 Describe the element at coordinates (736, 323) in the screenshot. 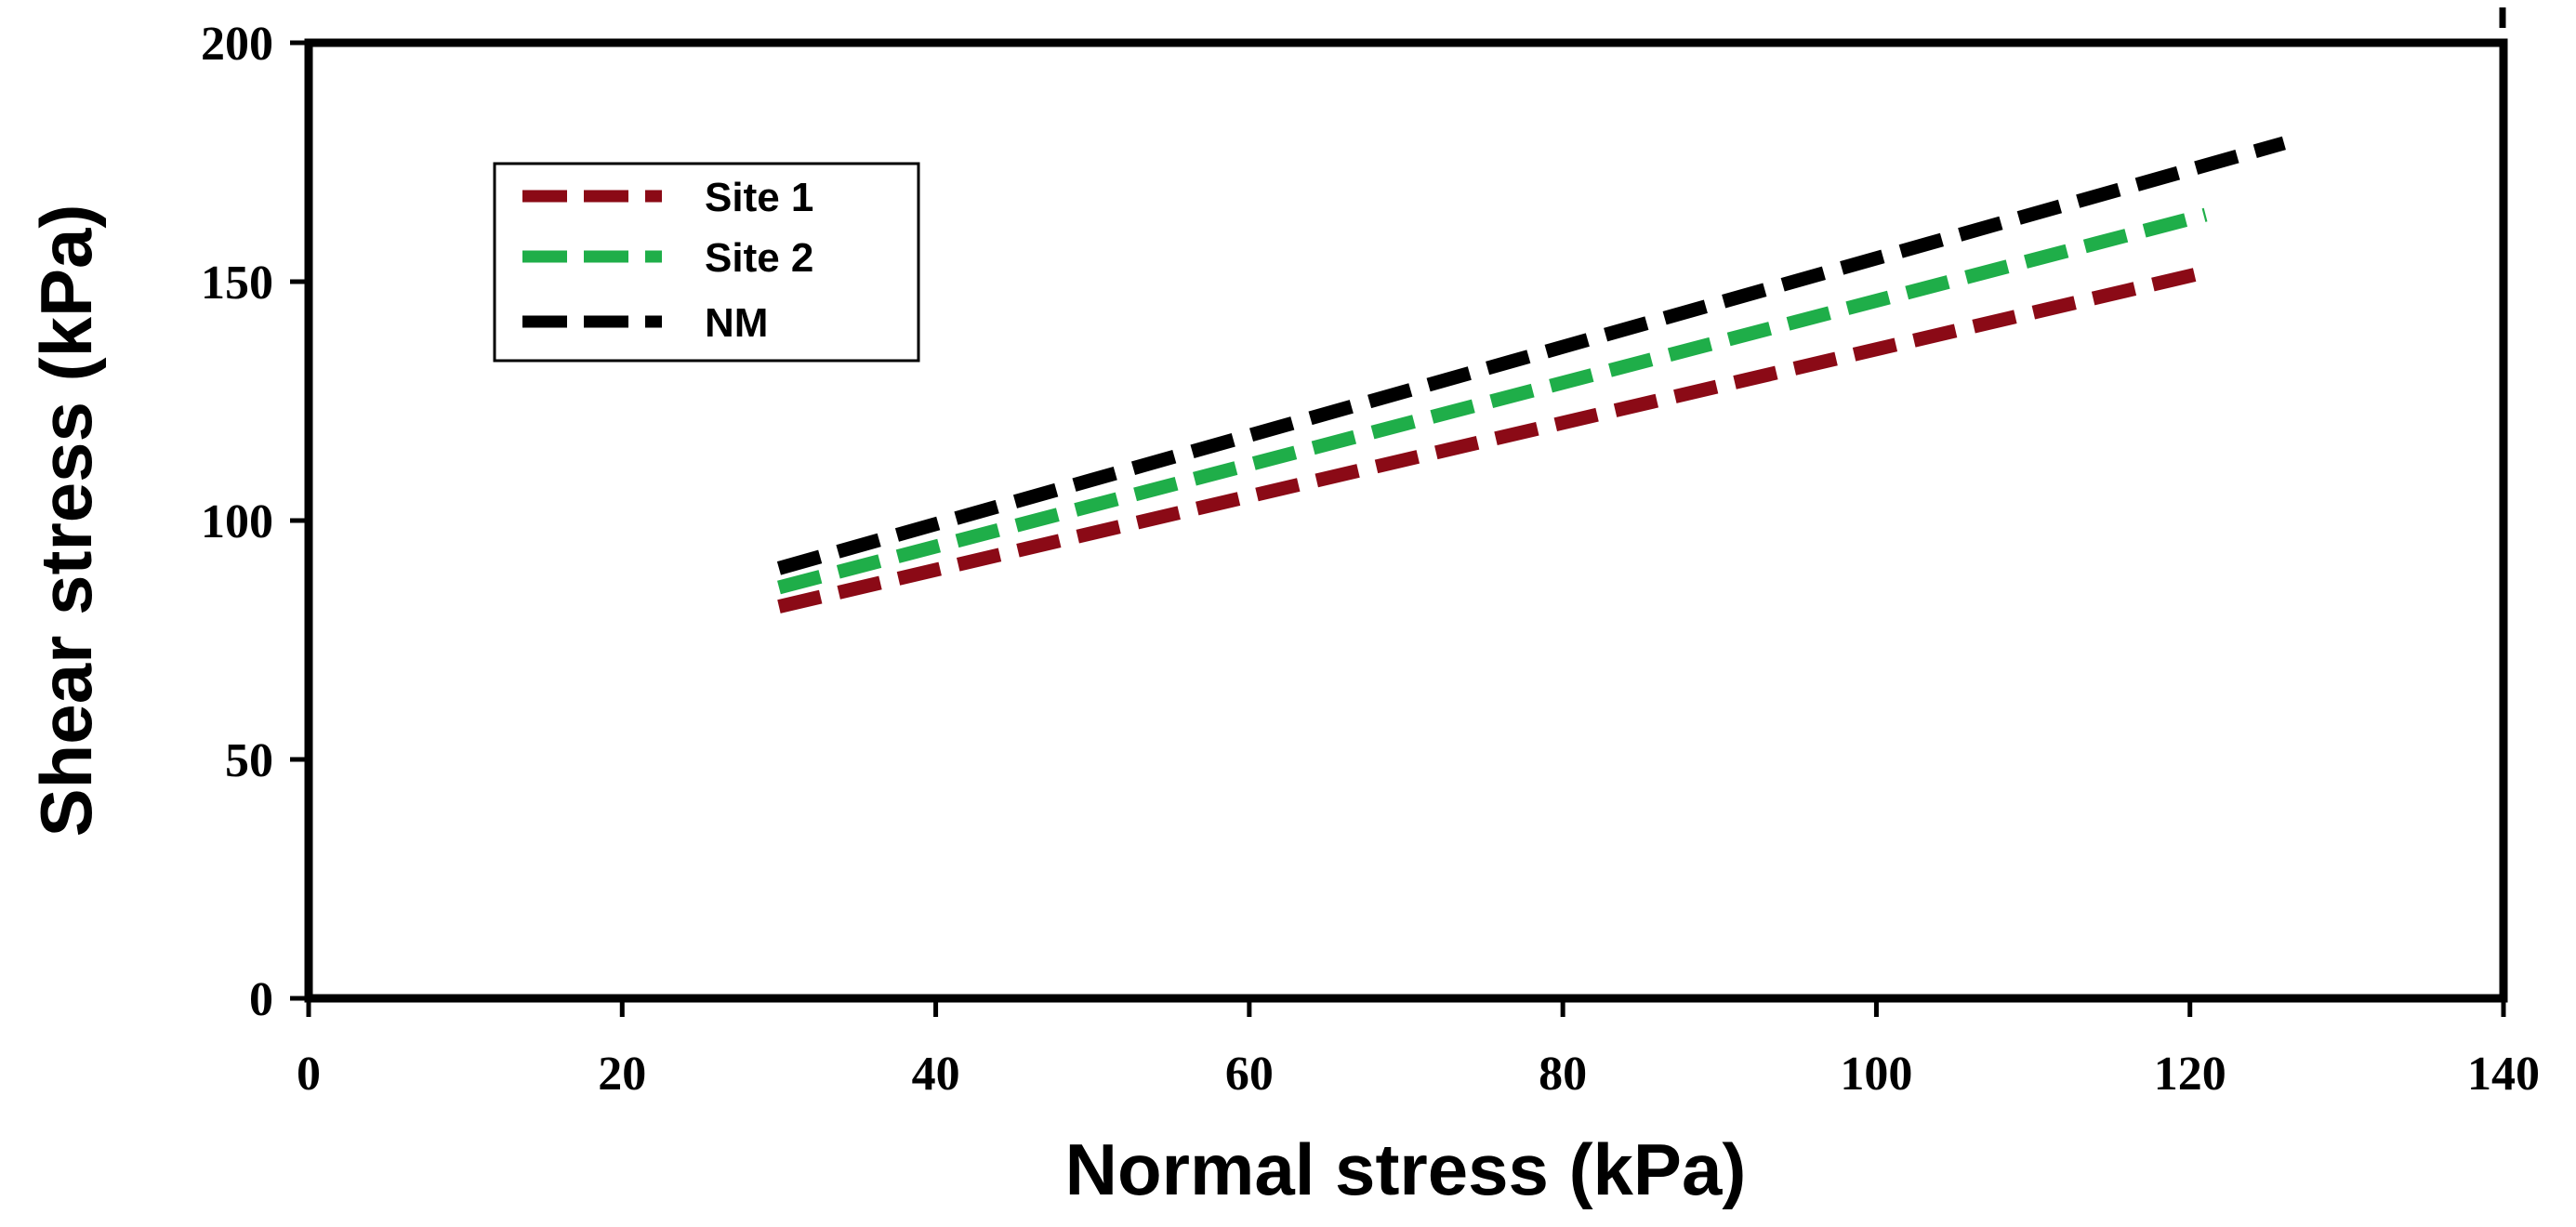

I see `legend-label-nm: NM` at that location.